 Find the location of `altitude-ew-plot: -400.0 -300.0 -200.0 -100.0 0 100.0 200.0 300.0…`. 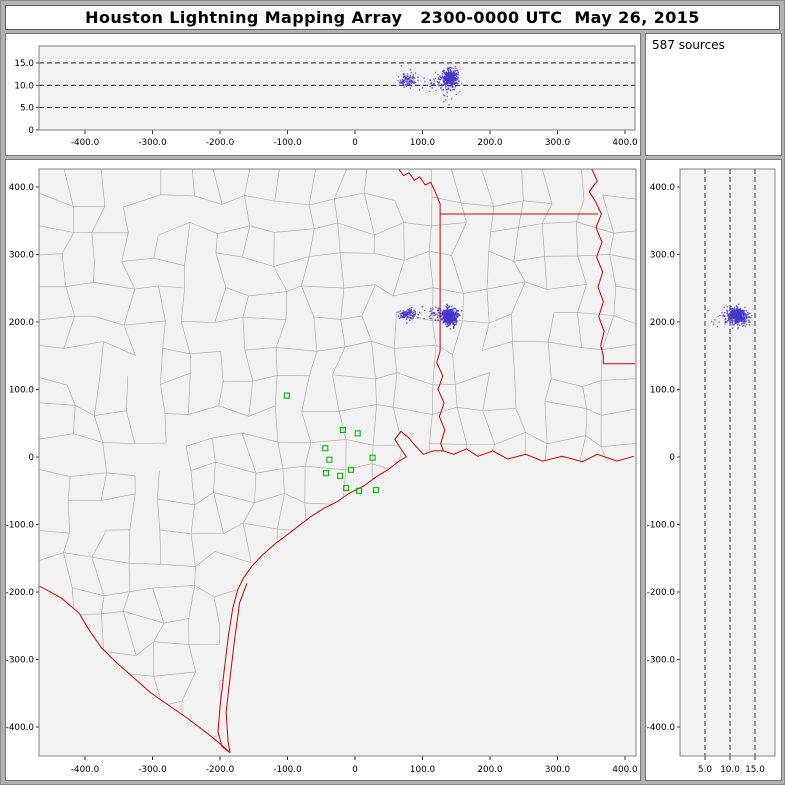

altitude-ew-plot: -400.0 -300.0 -200.0 -100.0 0 100.0 200.0 300.0… is located at coordinates (323, 94).